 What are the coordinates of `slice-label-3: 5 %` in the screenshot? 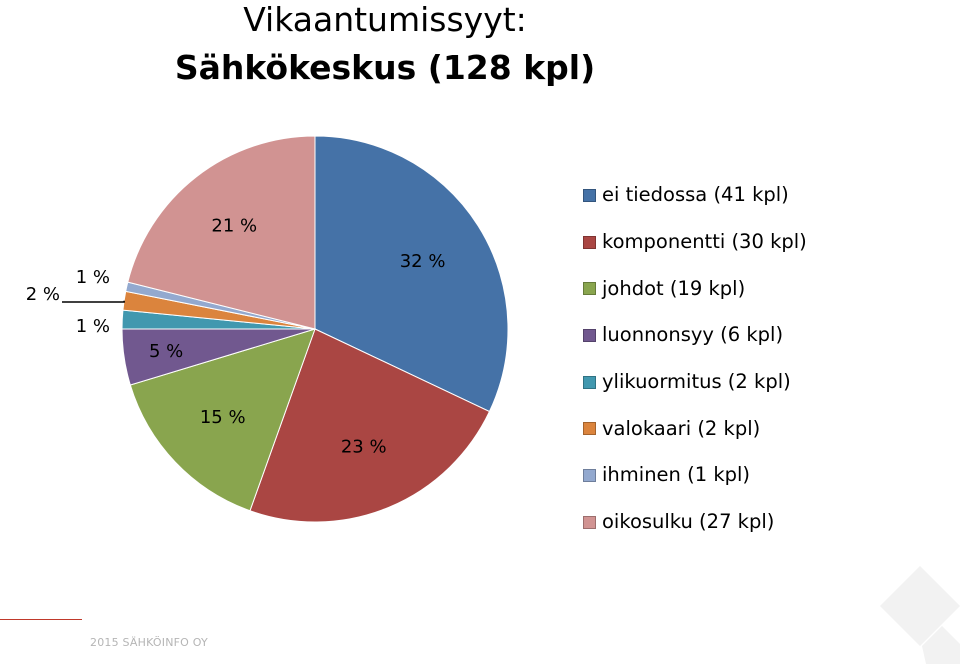 It's located at (166, 351).